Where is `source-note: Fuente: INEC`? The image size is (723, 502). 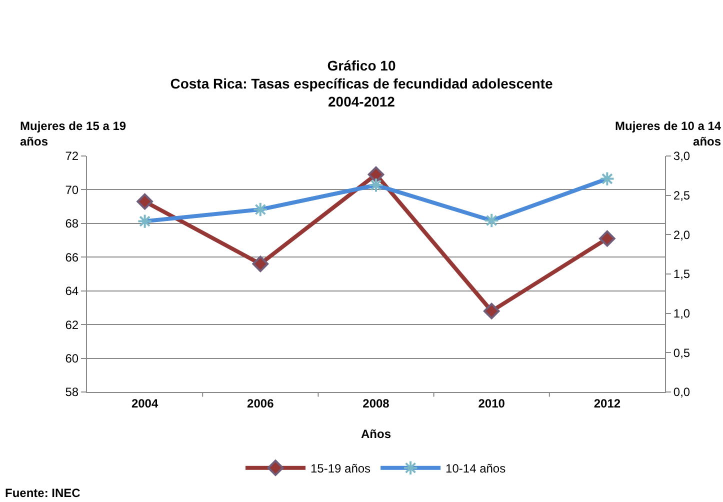 source-note: Fuente: INEC is located at coordinates (43, 493).